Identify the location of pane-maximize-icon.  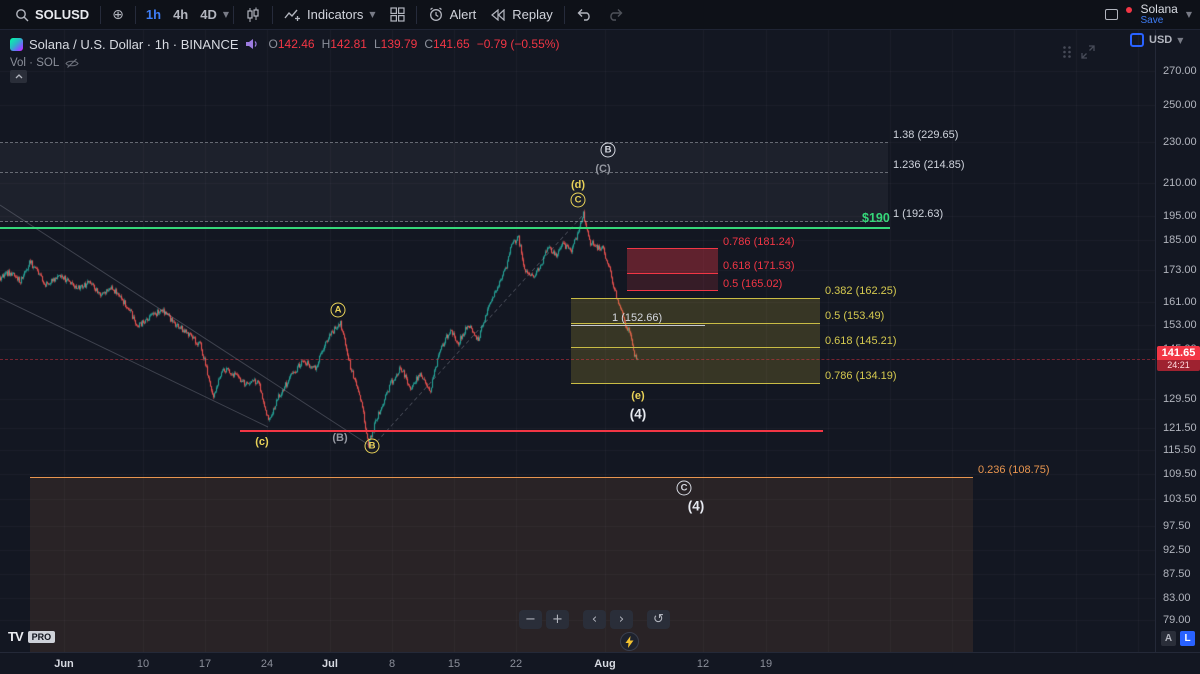
(1088, 52).